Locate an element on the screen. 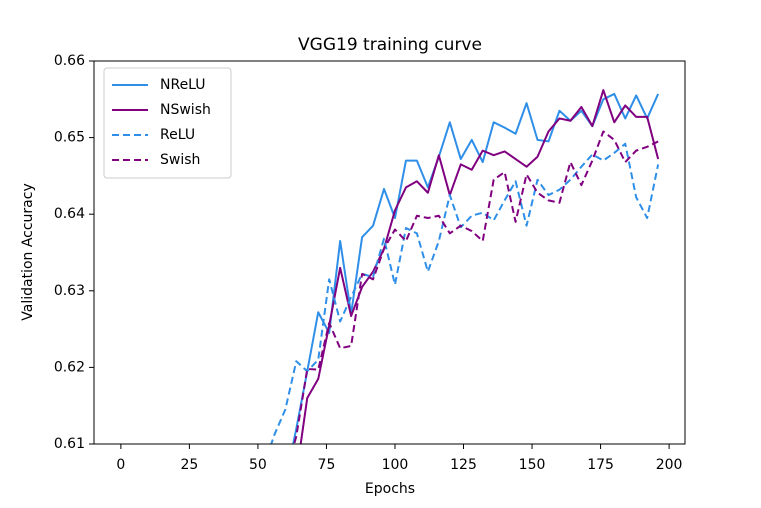  y-tick-label: 0.65 is located at coordinates (69, 138).